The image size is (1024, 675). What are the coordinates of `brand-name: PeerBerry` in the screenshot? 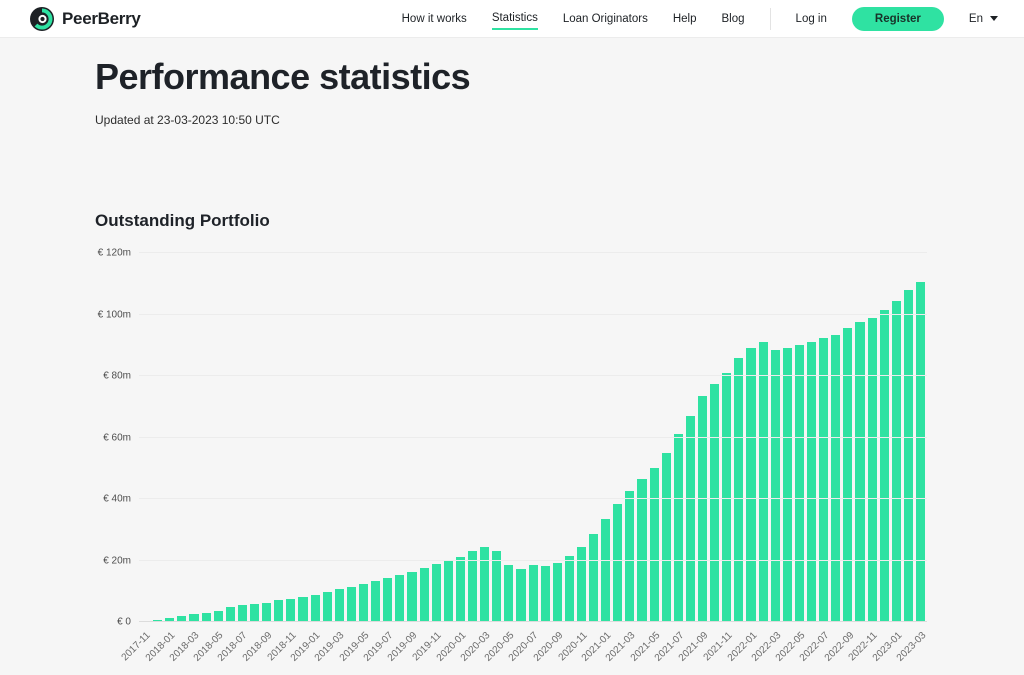 It's located at (101, 18).